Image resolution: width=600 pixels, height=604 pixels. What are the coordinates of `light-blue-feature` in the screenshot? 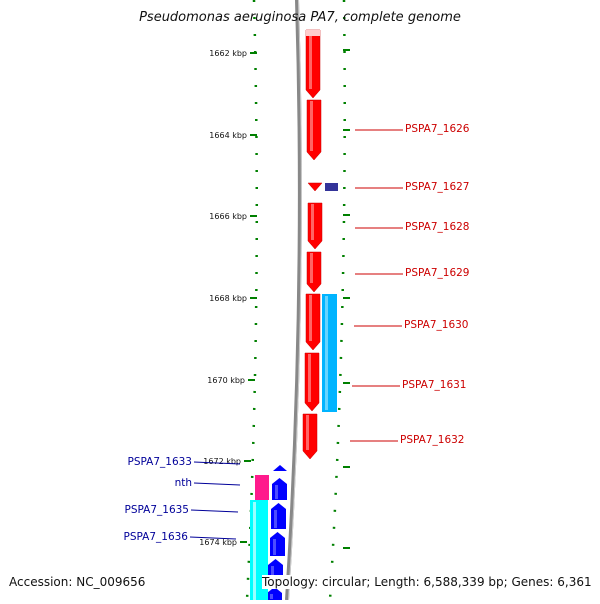 It's located at (329, 353).